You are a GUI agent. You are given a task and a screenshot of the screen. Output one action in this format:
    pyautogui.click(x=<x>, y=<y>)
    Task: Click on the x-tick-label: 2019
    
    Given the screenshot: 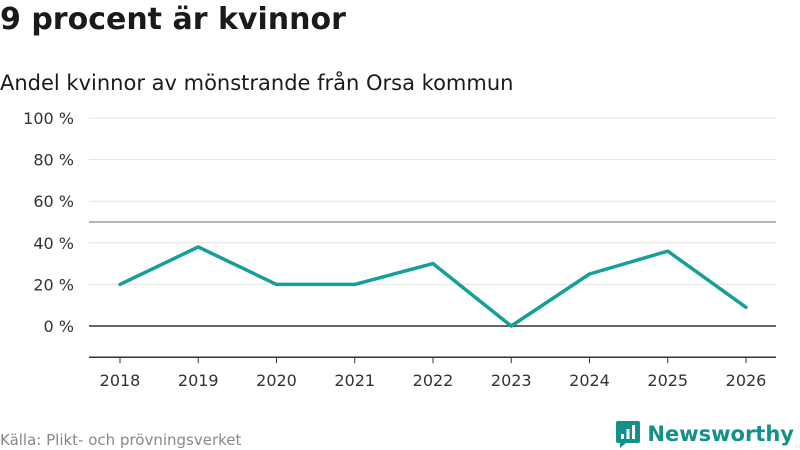 What is the action you would take?
    pyautogui.click(x=198, y=380)
    